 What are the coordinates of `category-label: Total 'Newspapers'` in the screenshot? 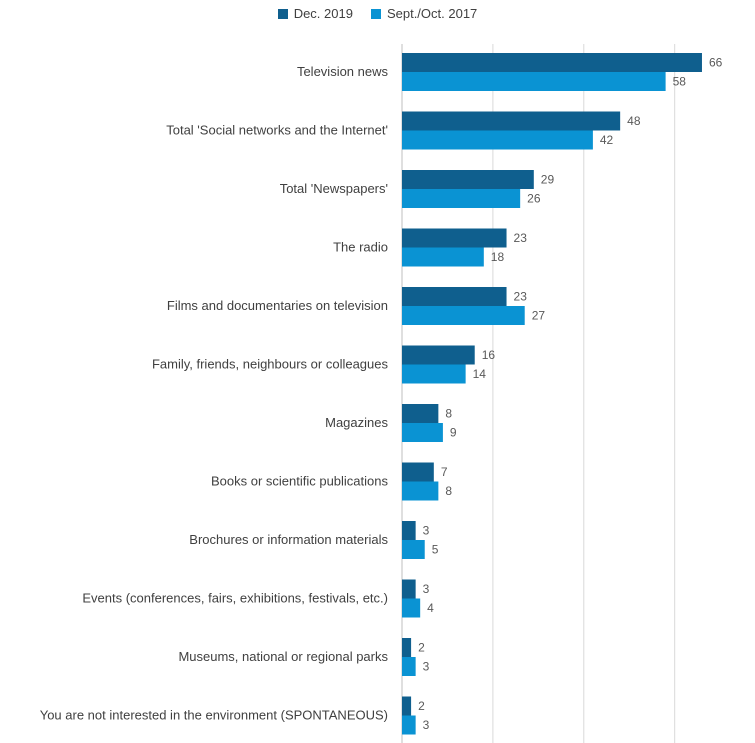 It's located at (334, 188).